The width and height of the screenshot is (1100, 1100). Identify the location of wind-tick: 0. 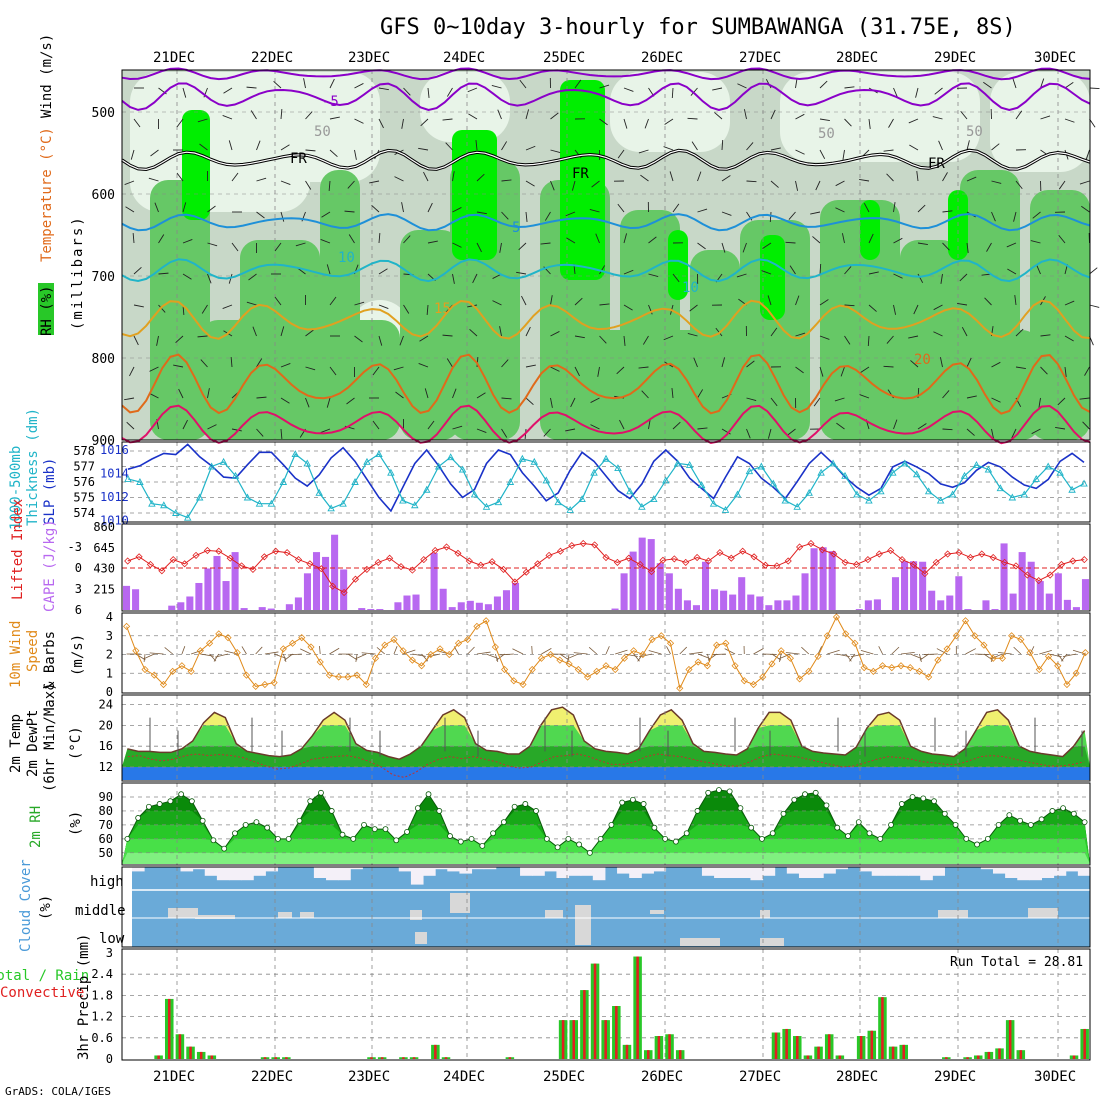
(109, 692).